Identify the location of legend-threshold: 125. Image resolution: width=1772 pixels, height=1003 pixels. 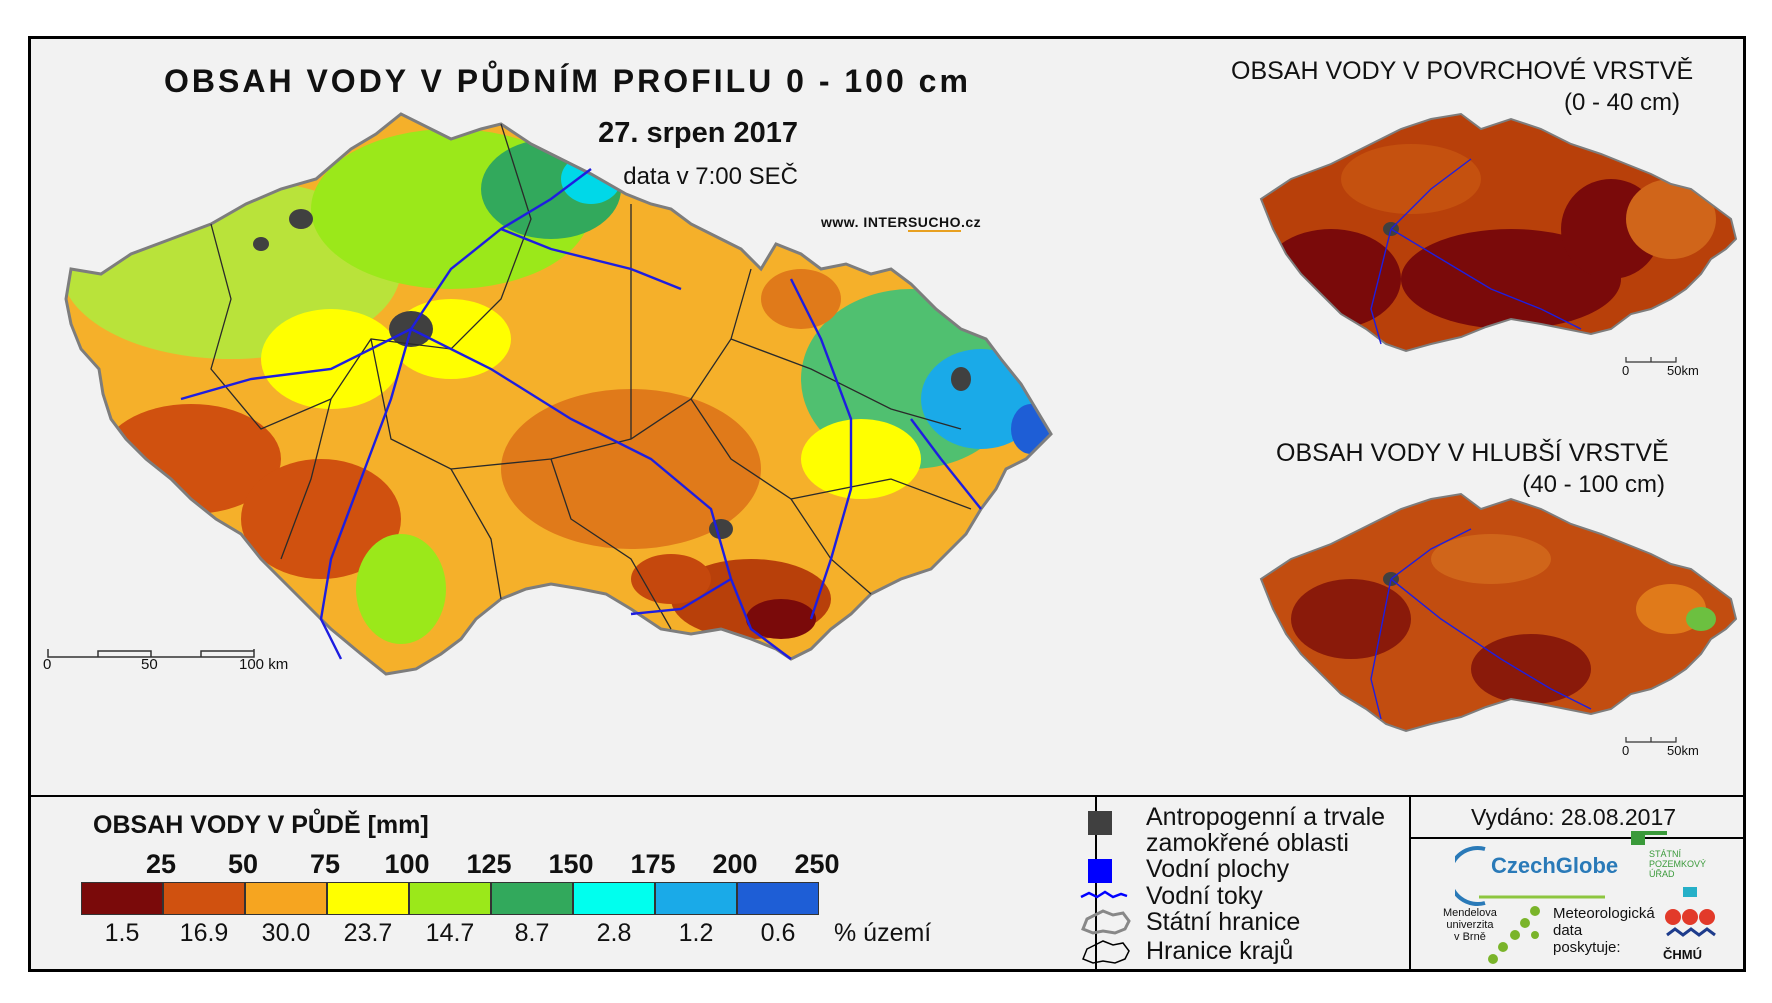
(489, 864).